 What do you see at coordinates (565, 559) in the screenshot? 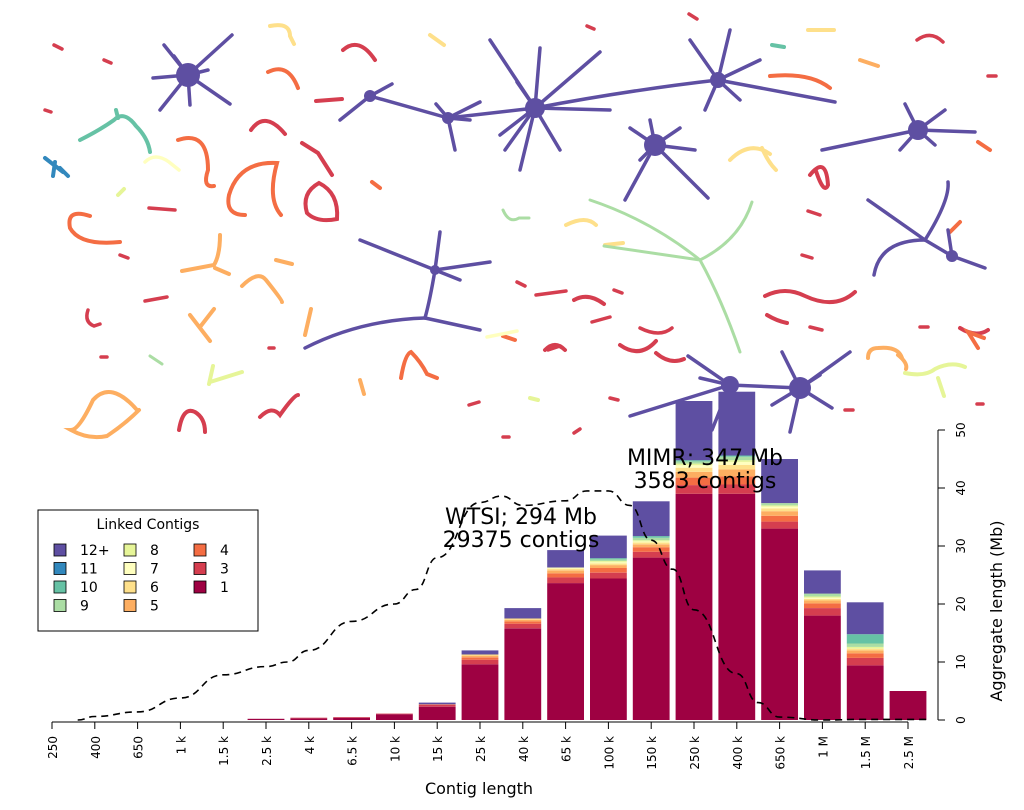
I see `bar-7-segment-12plus` at bounding box center [565, 559].